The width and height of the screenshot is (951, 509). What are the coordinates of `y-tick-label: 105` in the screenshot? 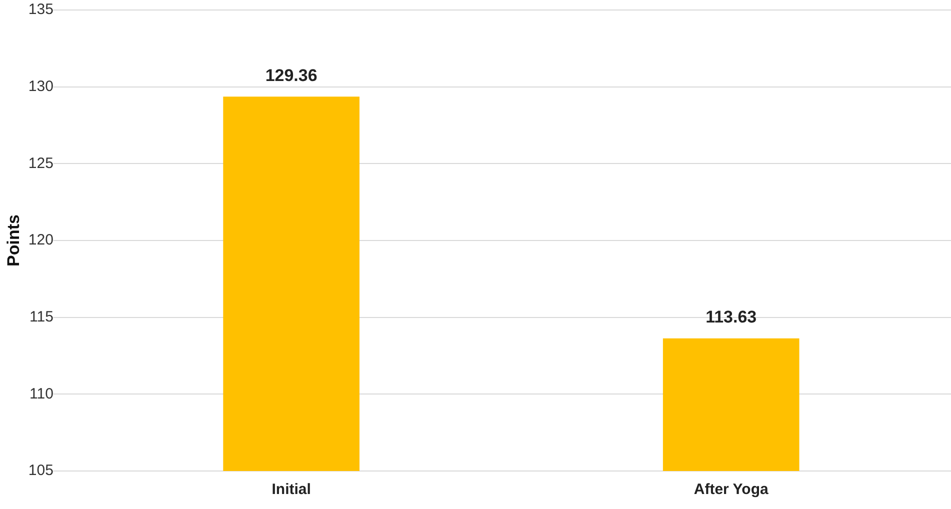 It's located at (41, 471).